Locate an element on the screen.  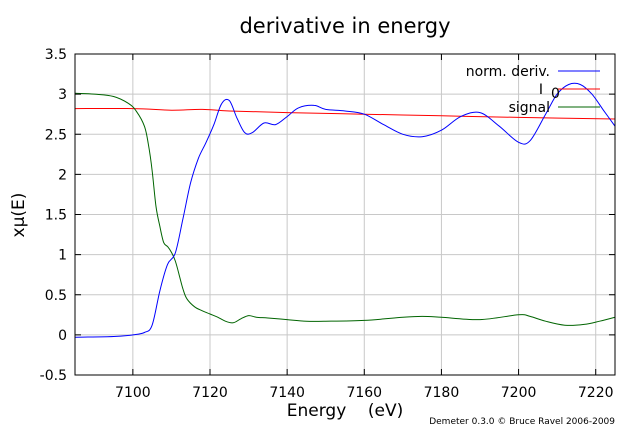
series-line-i0 is located at coordinates (345, 113).